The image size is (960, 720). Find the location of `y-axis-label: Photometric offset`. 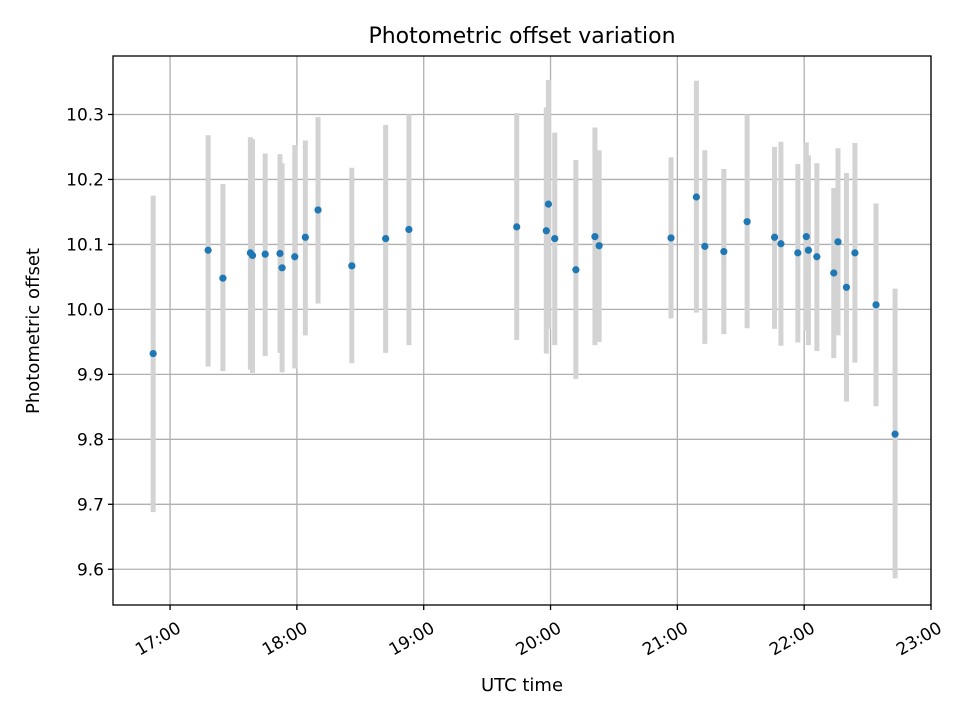

y-axis-label: Photometric offset is located at coordinates (33, 331).